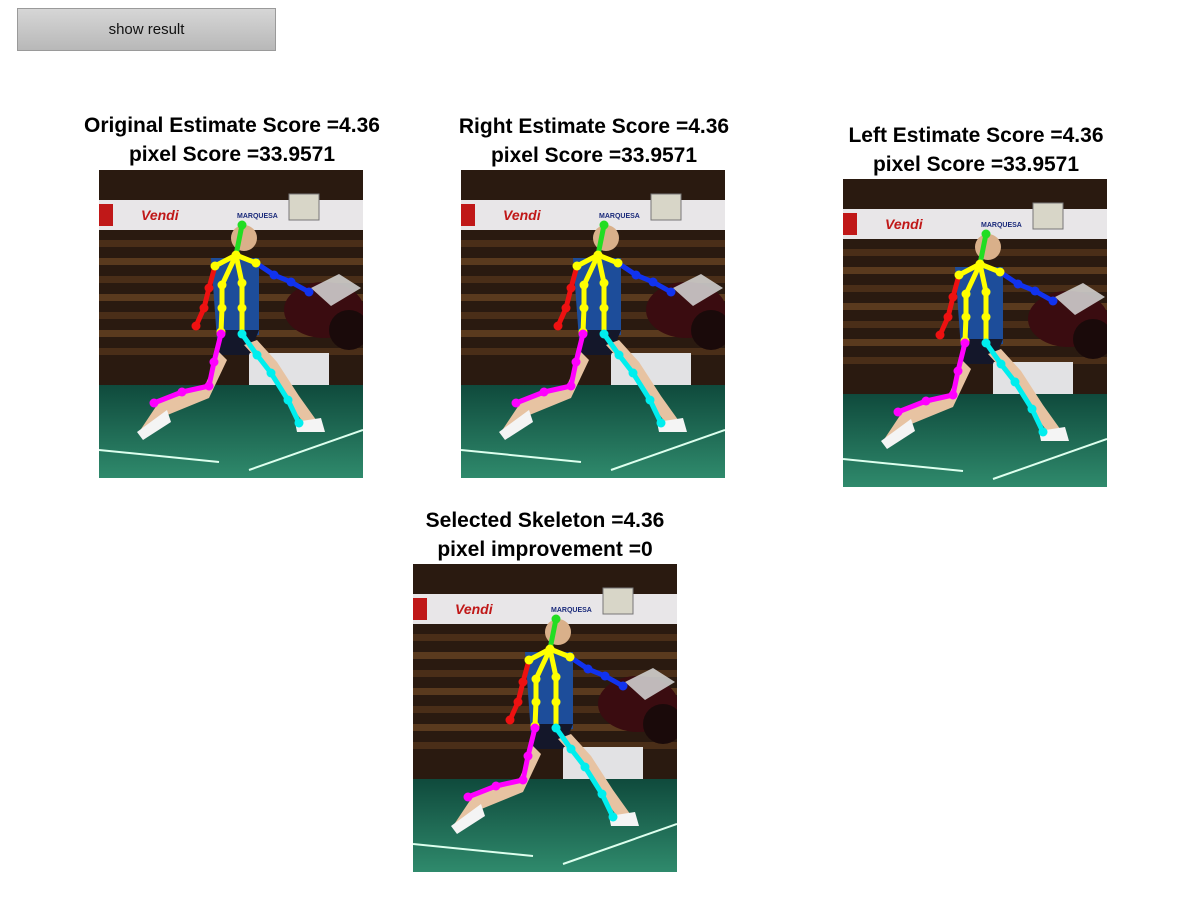  What do you see at coordinates (232, 154) in the screenshot?
I see `original-pixel-score-label: pixel Score =33.9571` at bounding box center [232, 154].